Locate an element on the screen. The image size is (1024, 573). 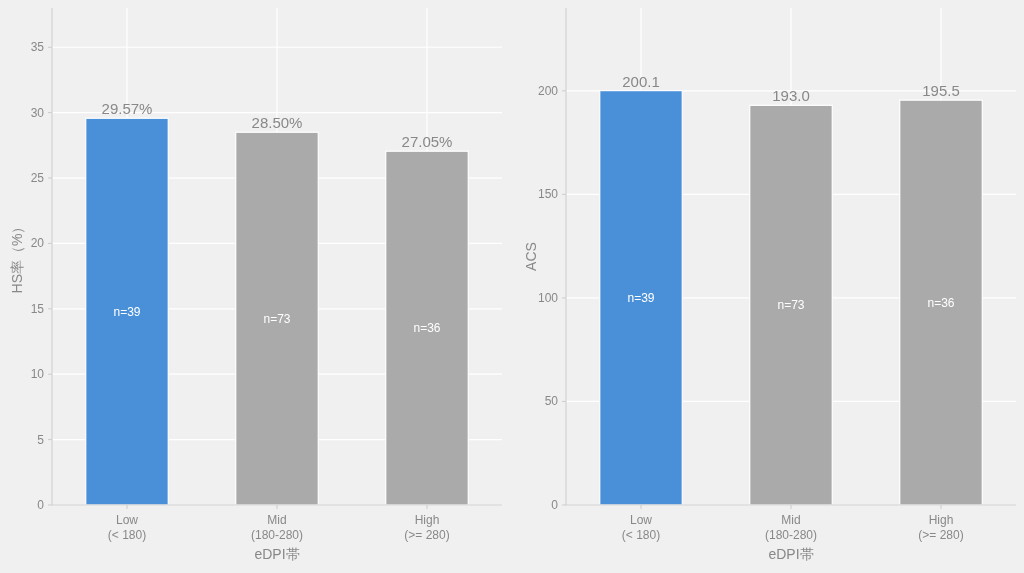
y-tick-label: 200 is located at coordinates (548, 90).